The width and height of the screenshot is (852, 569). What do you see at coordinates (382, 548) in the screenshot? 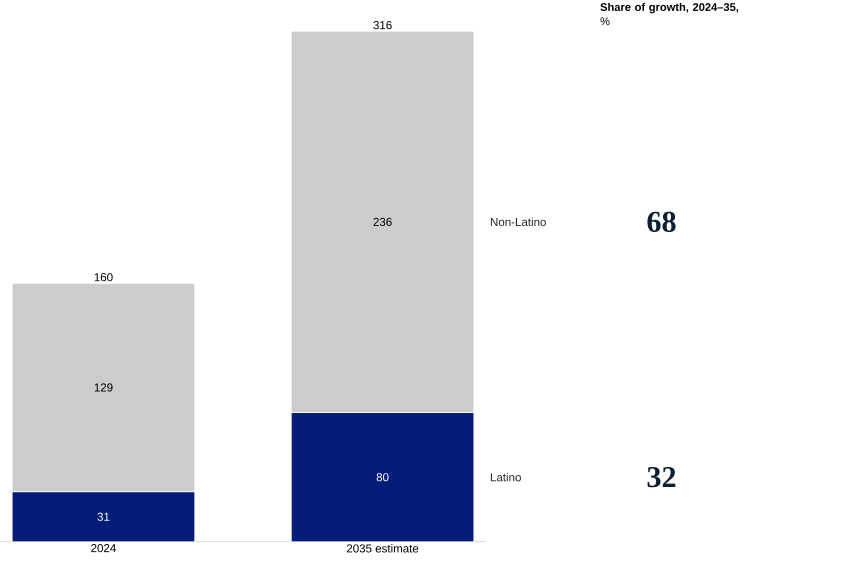
I see `x-tick-label: 2035 estimate` at bounding box center [382, 548].